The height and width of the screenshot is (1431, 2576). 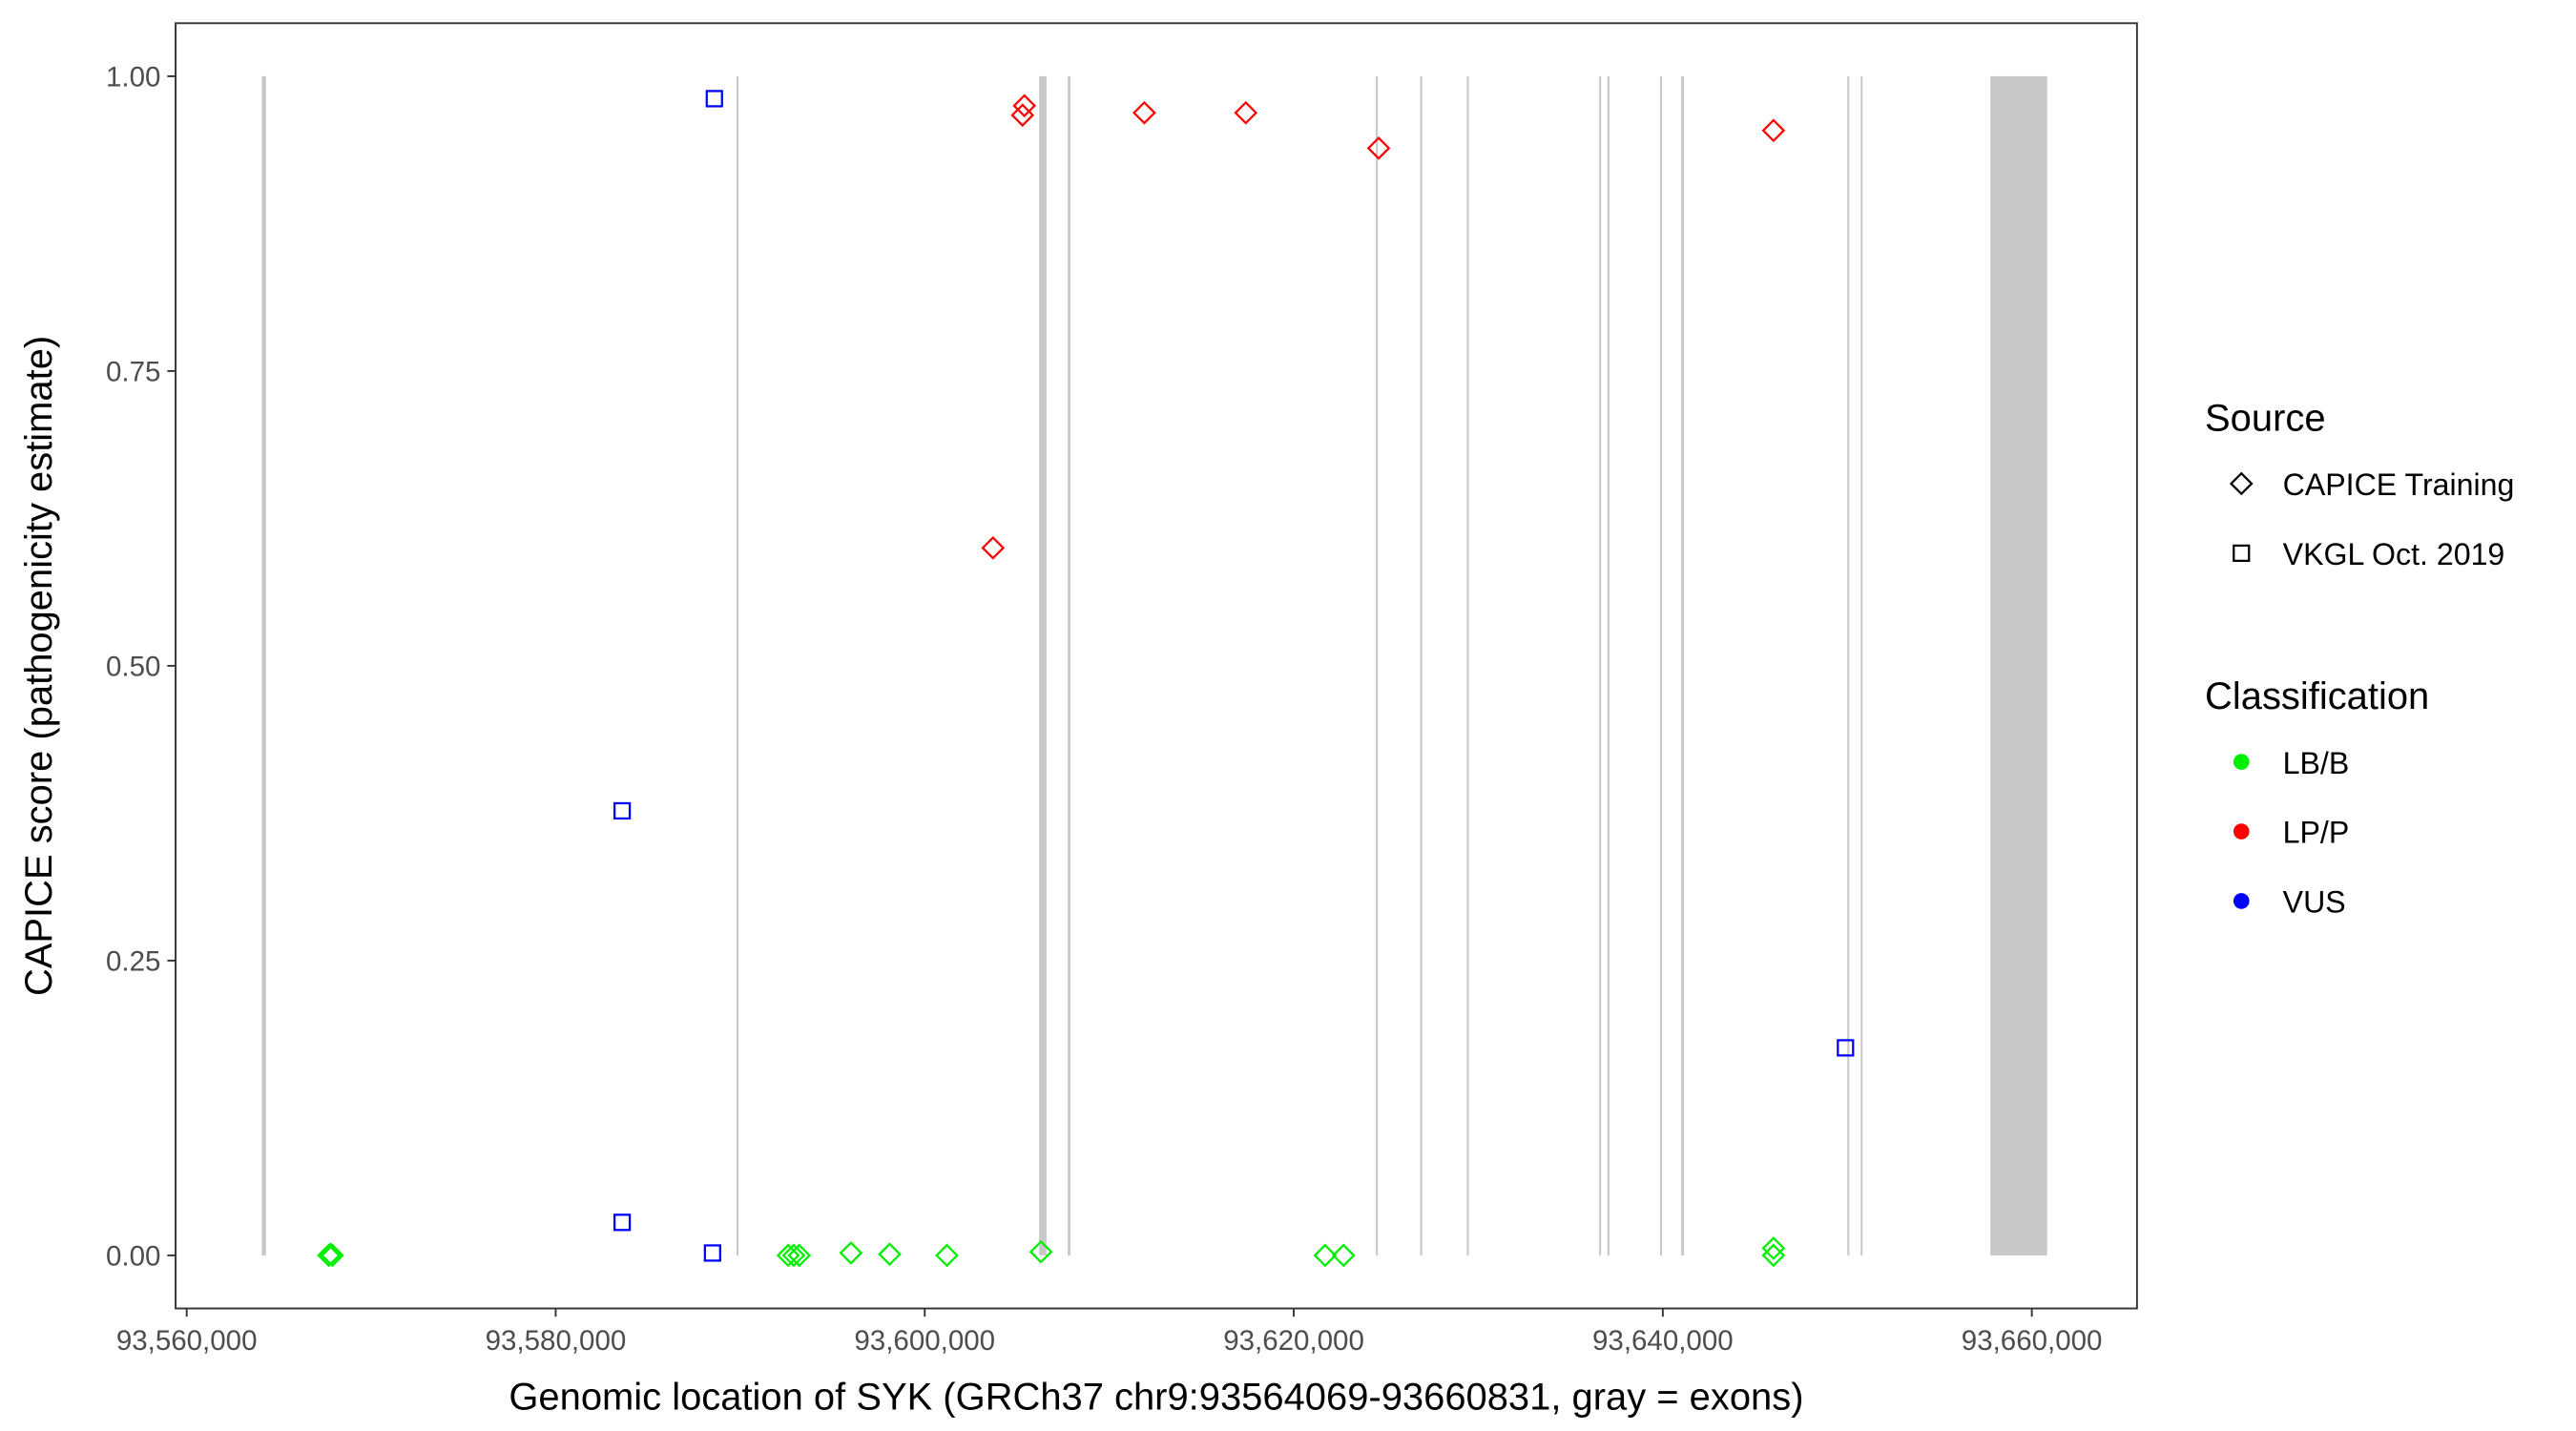 I want to click on x-tick-label: 93,660,000, so click(x=2032, y=1341).